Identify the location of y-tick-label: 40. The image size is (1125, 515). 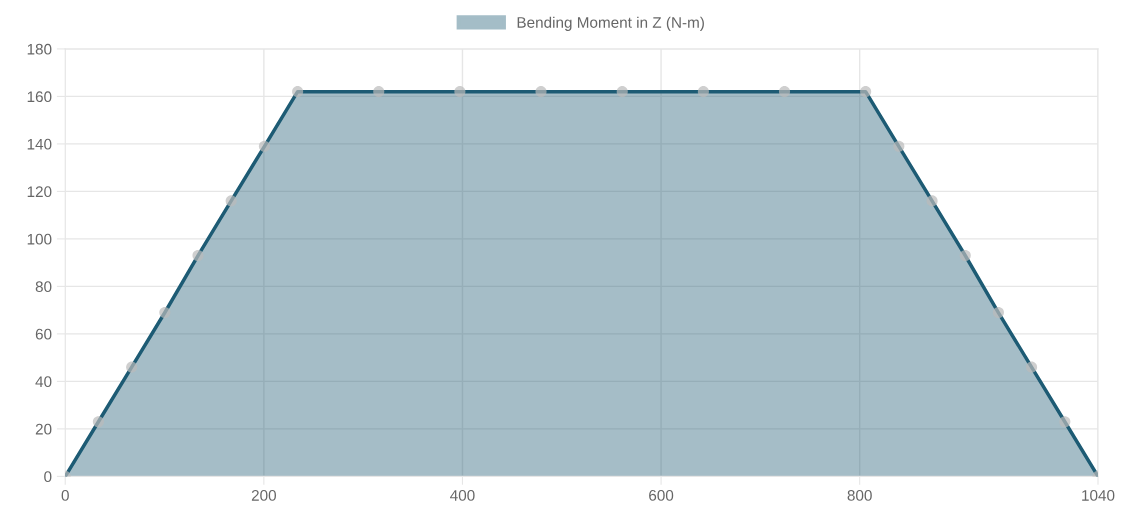
(43, 382).